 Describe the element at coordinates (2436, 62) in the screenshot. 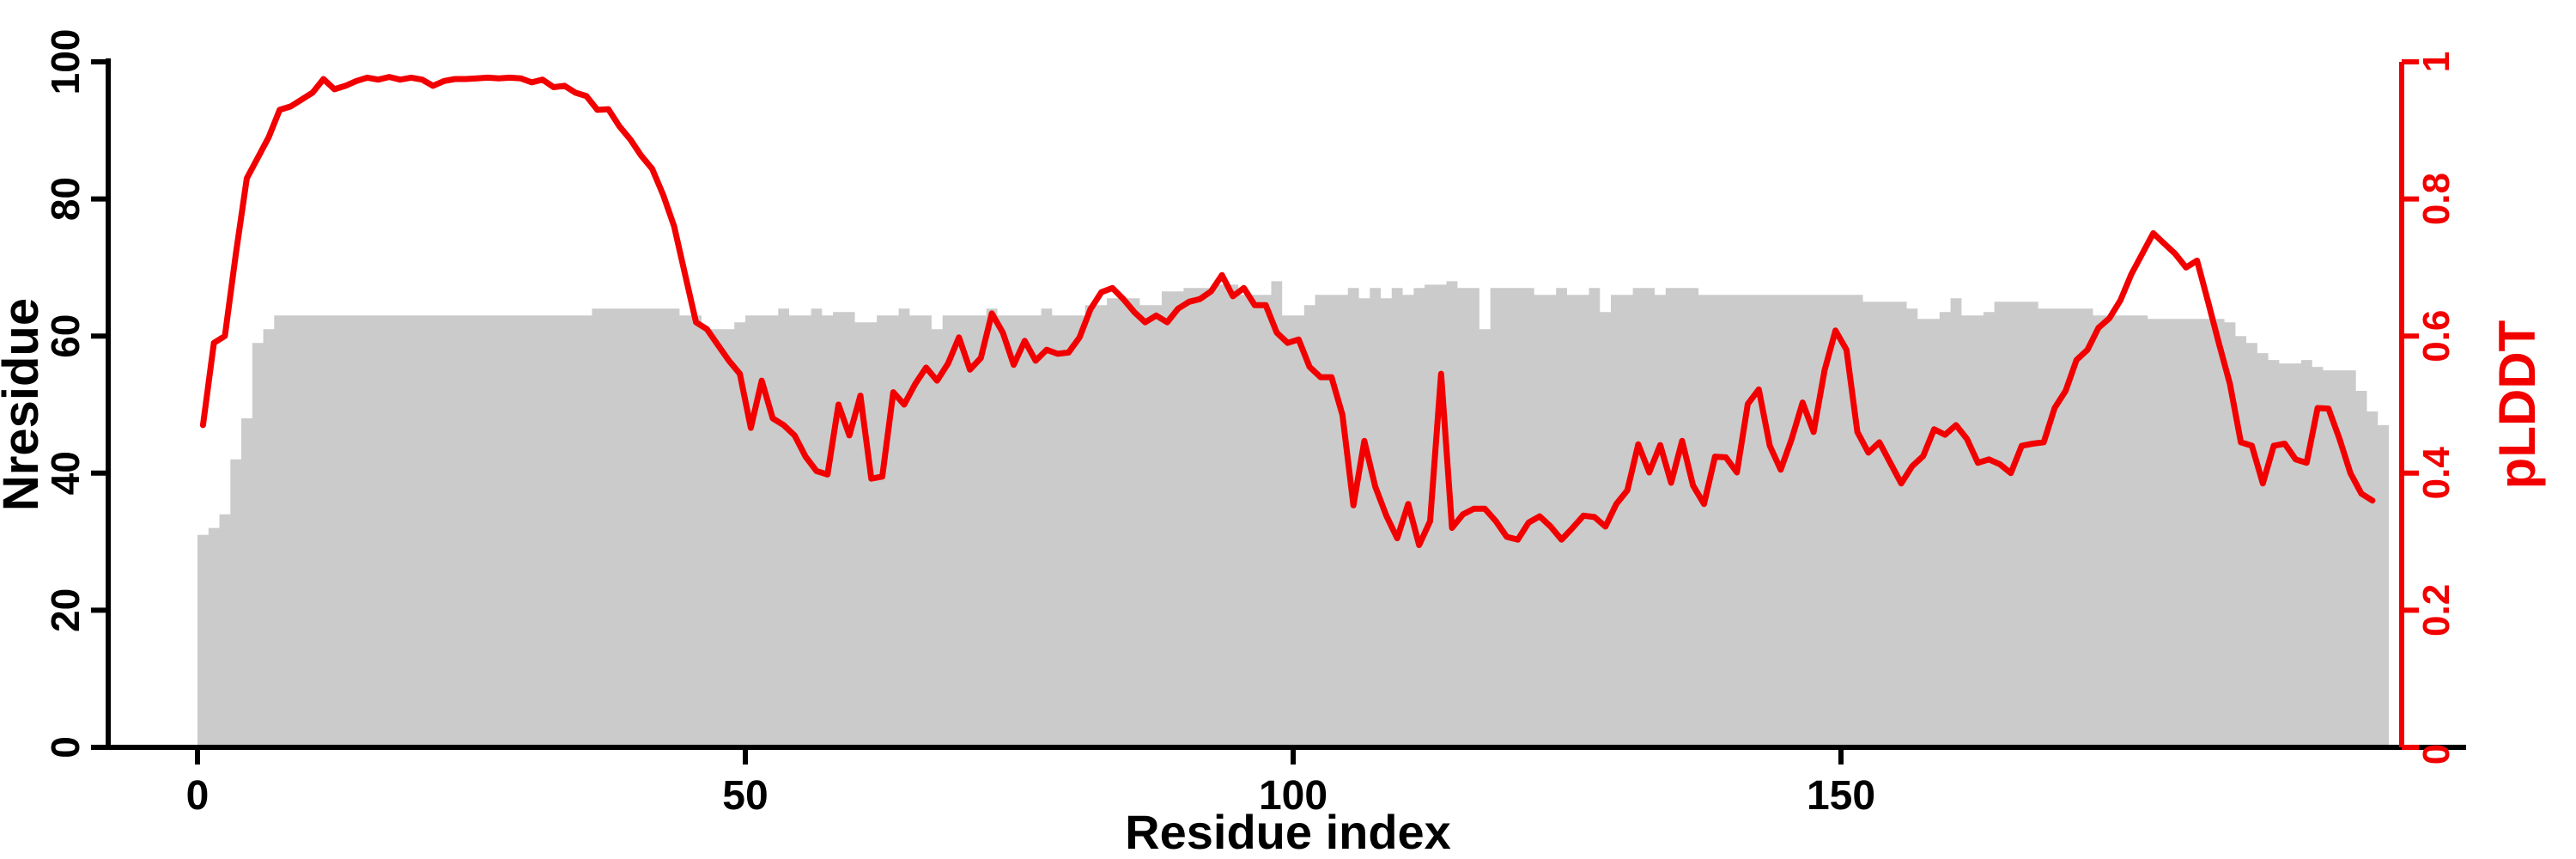

I see `right-tick-label: 1` at that location.